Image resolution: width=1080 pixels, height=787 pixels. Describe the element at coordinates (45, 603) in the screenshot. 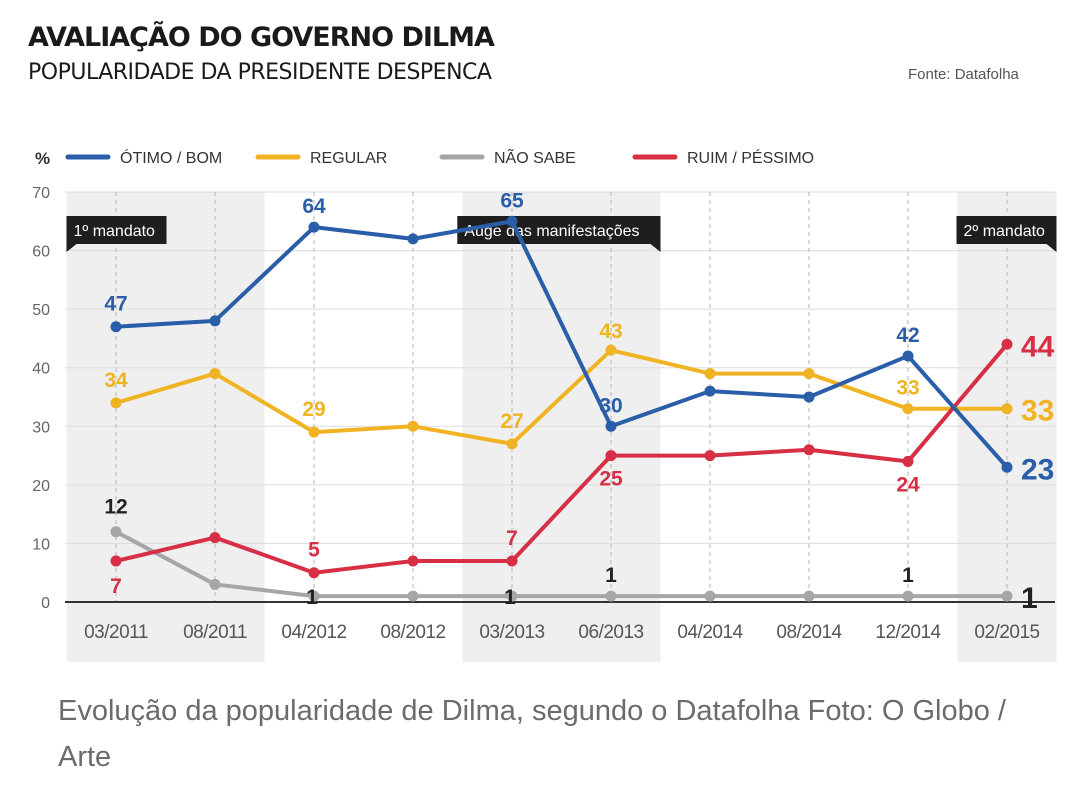

I see `y-tick-label: 0` at that location.